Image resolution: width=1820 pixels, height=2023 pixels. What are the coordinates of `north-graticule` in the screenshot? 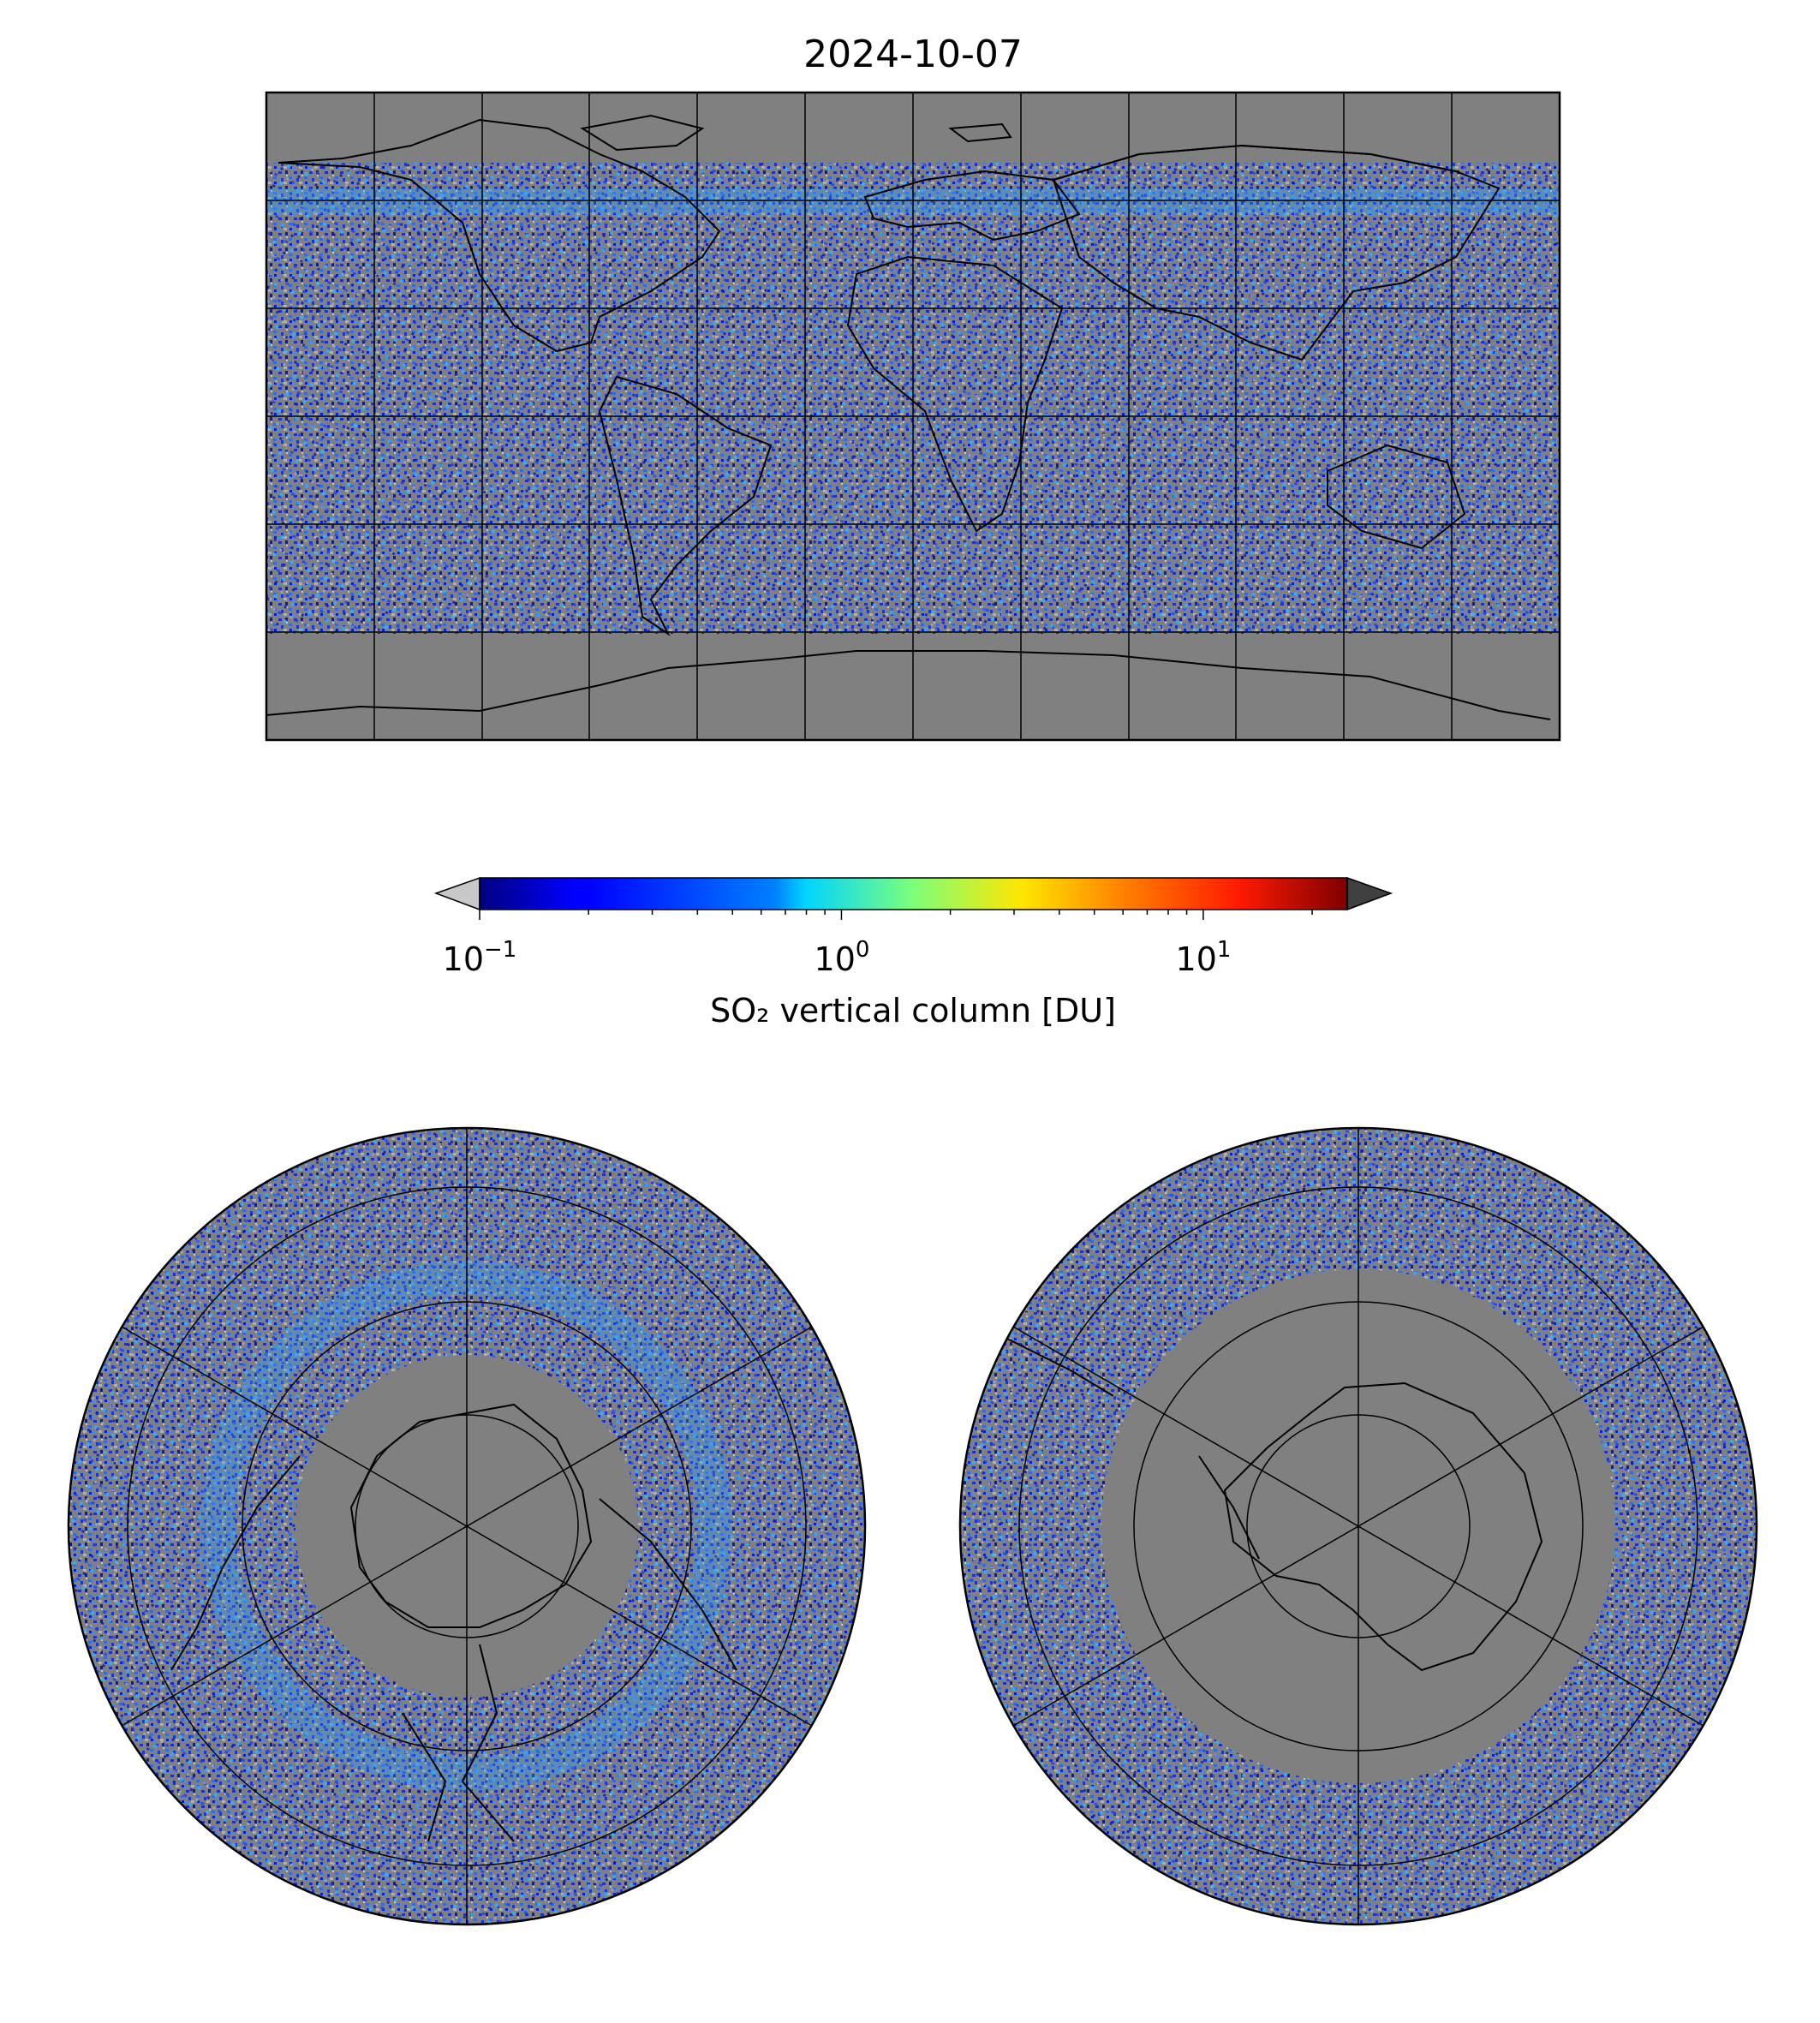 It's located at (467, 1526).